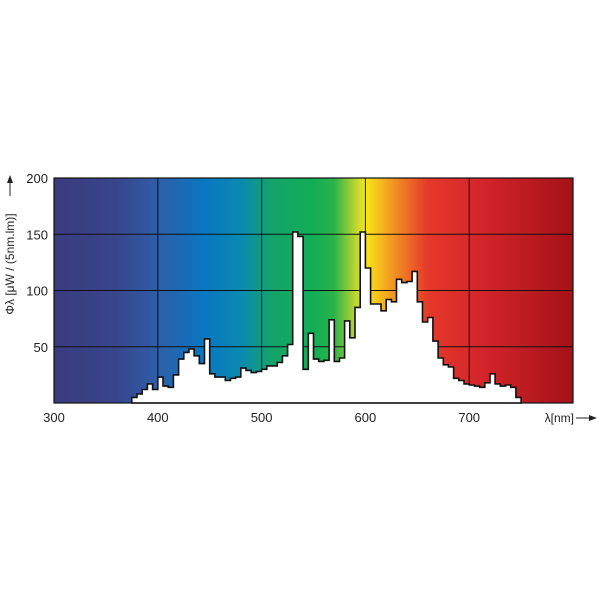  I want to click on x-tick-label: 500, so click(262, 417).